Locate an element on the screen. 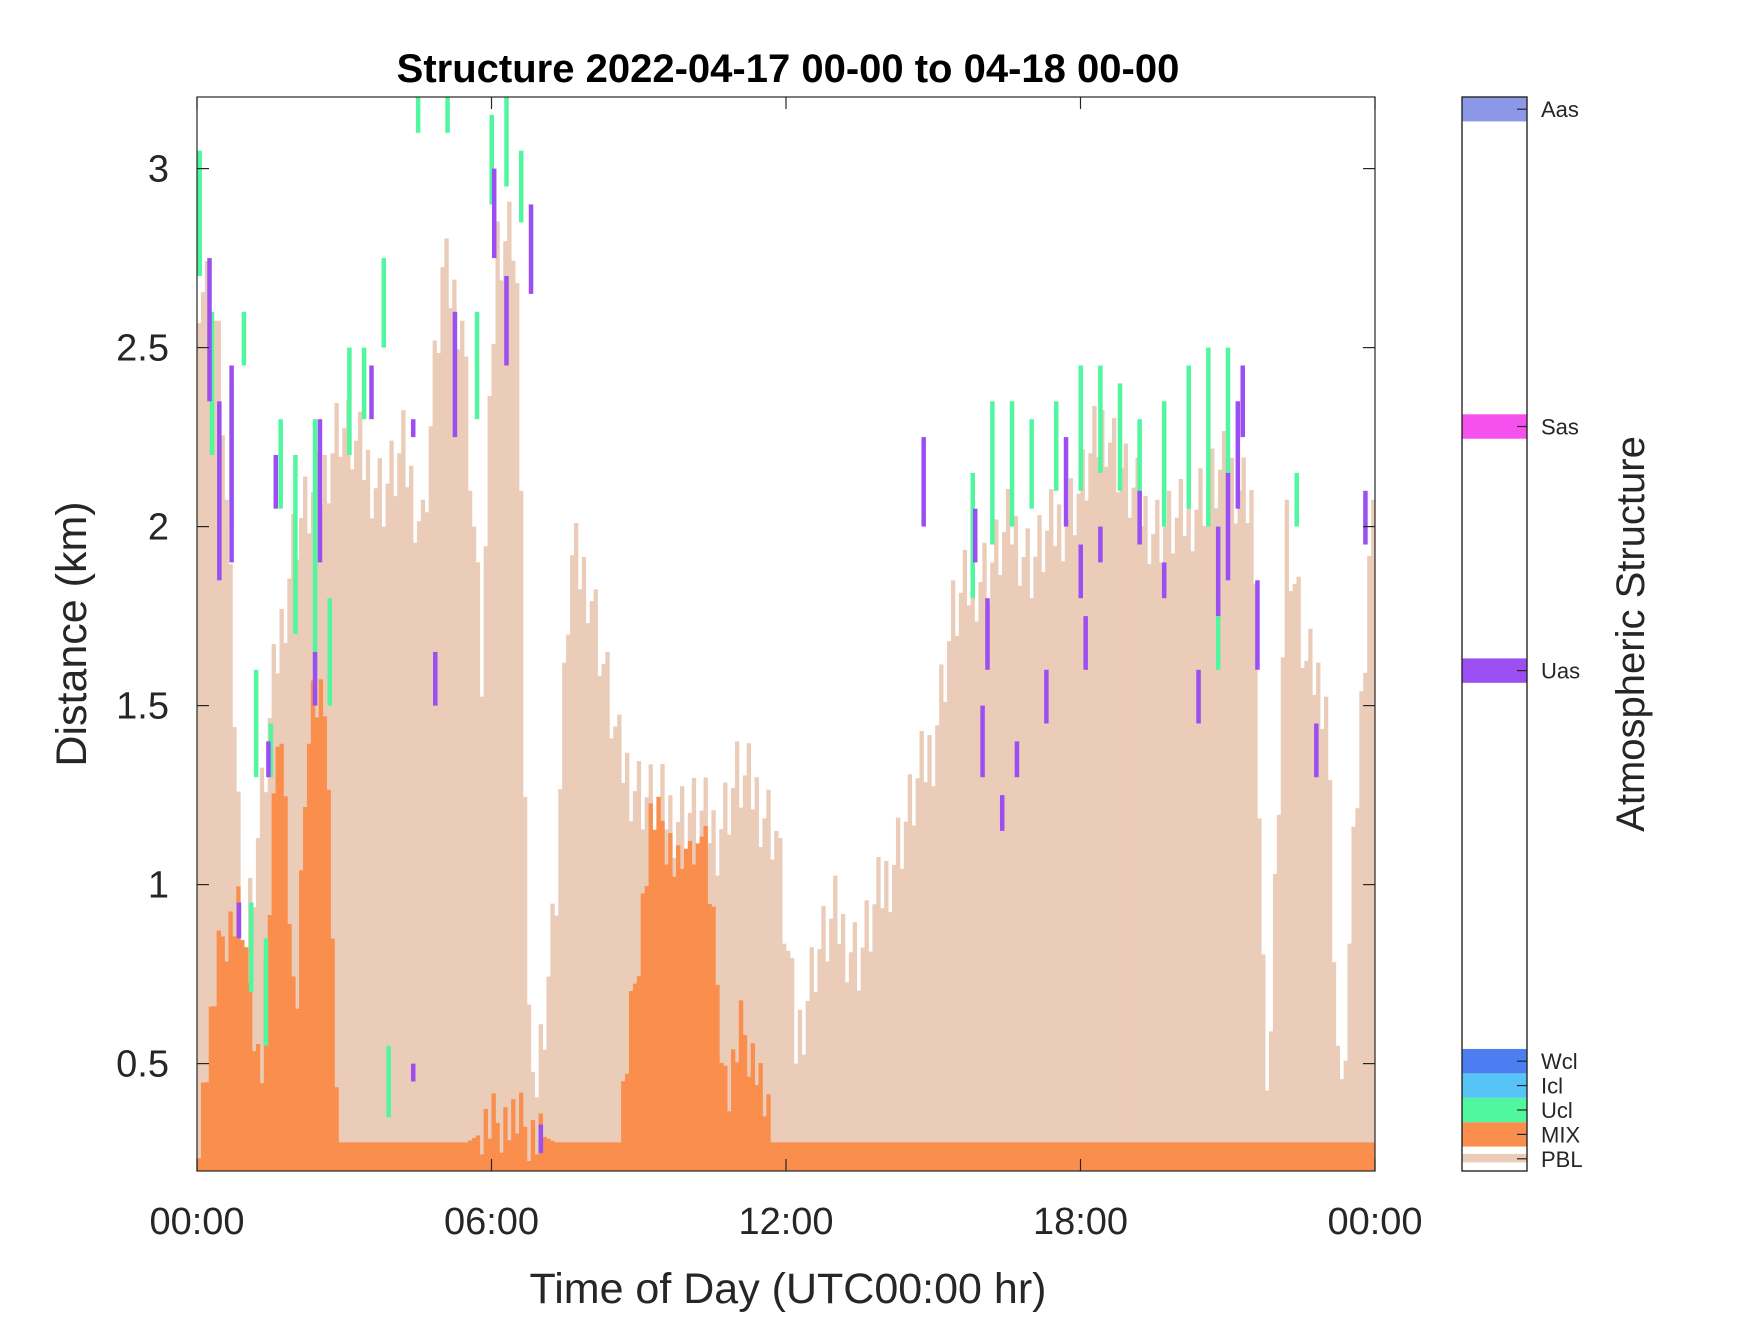  y-tick-label: 2.5 is located at coordinates (142, 349).